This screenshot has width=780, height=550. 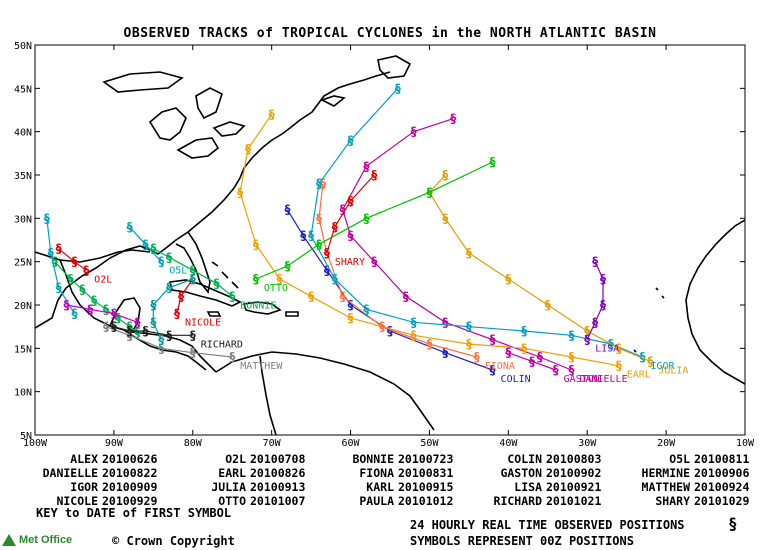 I want to click on key-storm-date: 20100921, so click(x=574, y=487).